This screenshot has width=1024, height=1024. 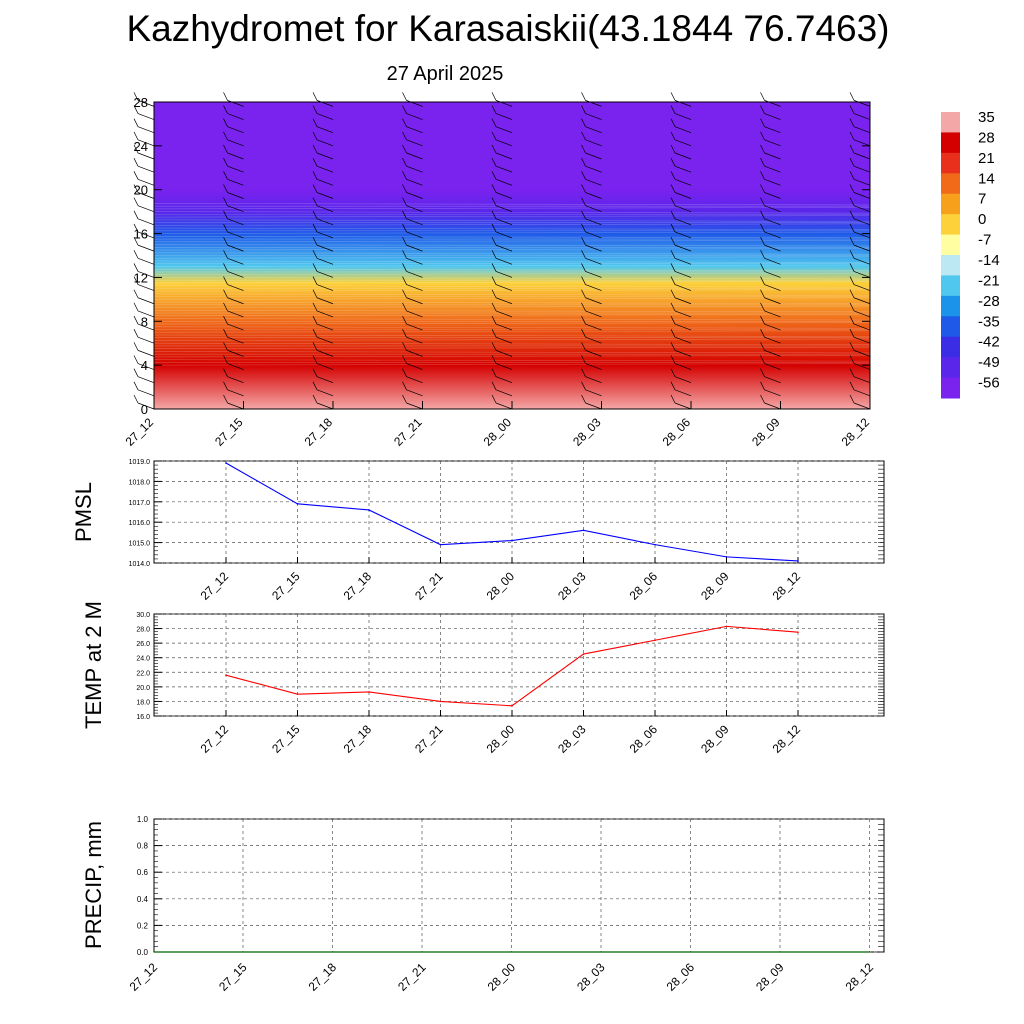 What do you see at coordinates (501, 586) in the screenshot?
I see `x-tick-label: 28_00` at bounding box center [501, 586].